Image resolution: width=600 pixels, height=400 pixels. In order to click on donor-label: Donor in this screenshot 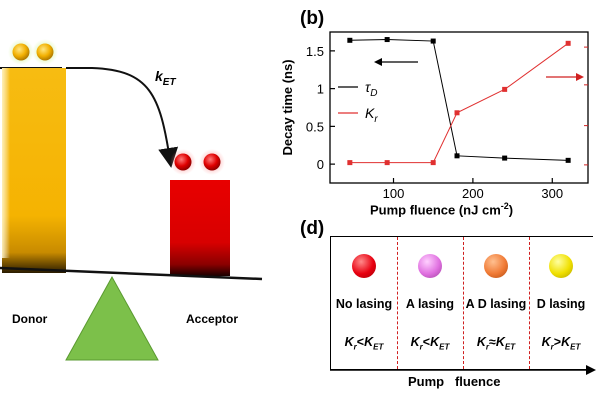, I will do `click(30, 319)`.